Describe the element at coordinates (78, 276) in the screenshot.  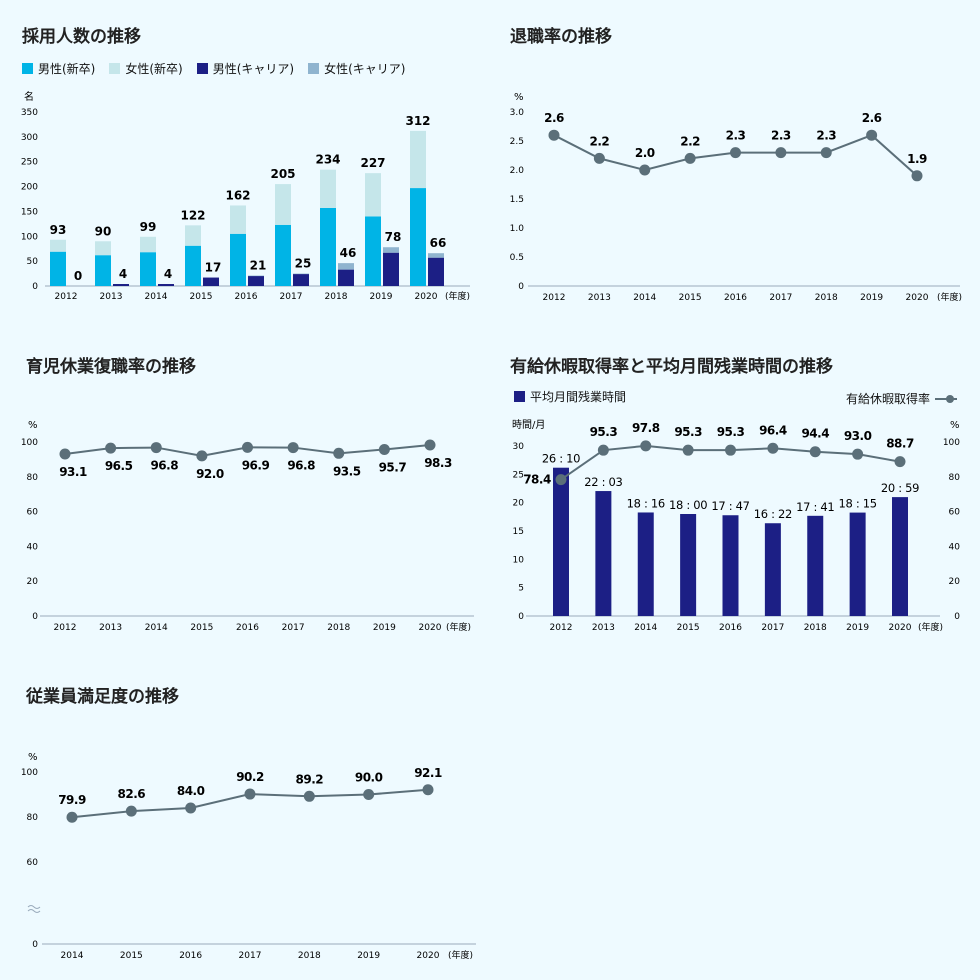
I see `hiring-total-career-label: 0` at that location.